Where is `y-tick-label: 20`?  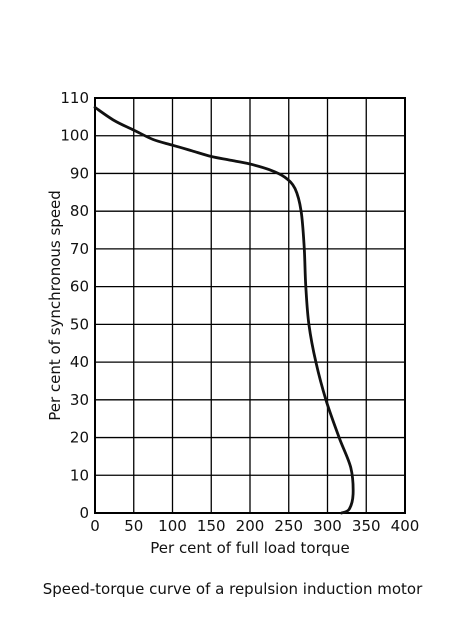
y-tick-label: 20 is located at coordinates (79, 438).